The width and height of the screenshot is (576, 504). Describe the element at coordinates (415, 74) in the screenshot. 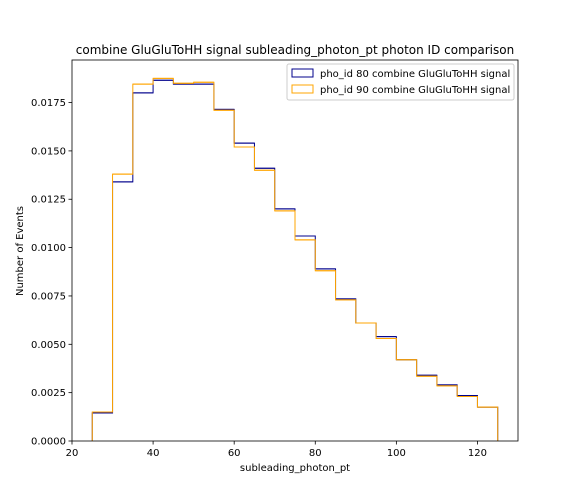

I see `legend-label-1: pho_id 80 combine GluGluToHH signal` at that location.